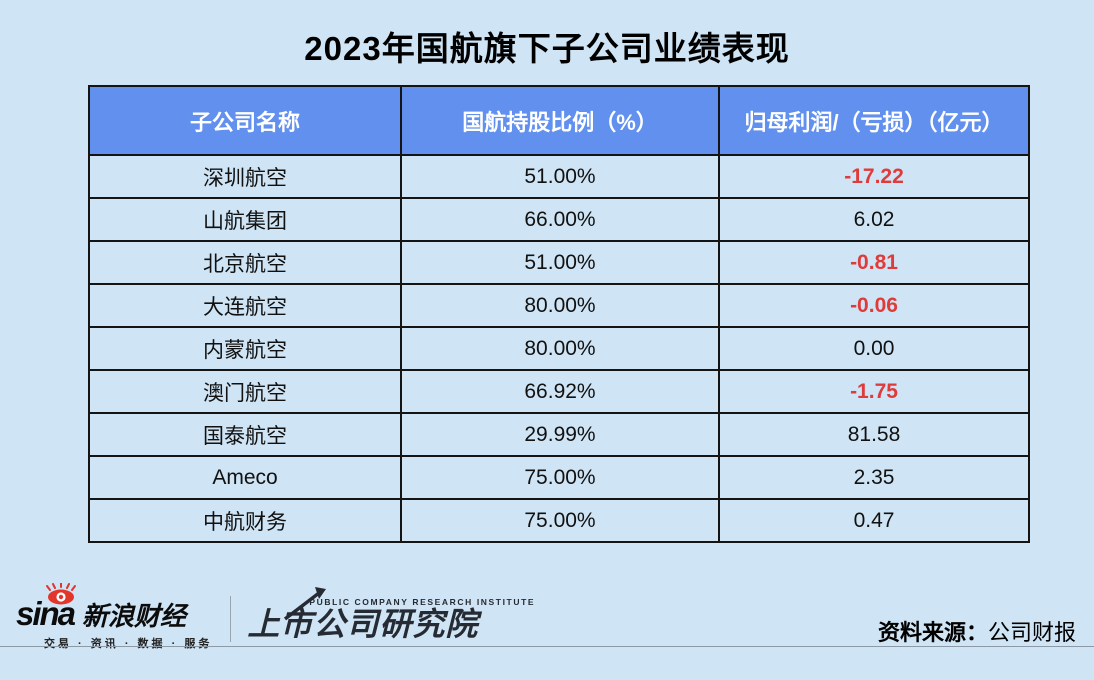 The image size is (1094, 680). Describe the element at coordinates (874, 391) in the screenshot. I see `cell-profit: -1.75` at that location.